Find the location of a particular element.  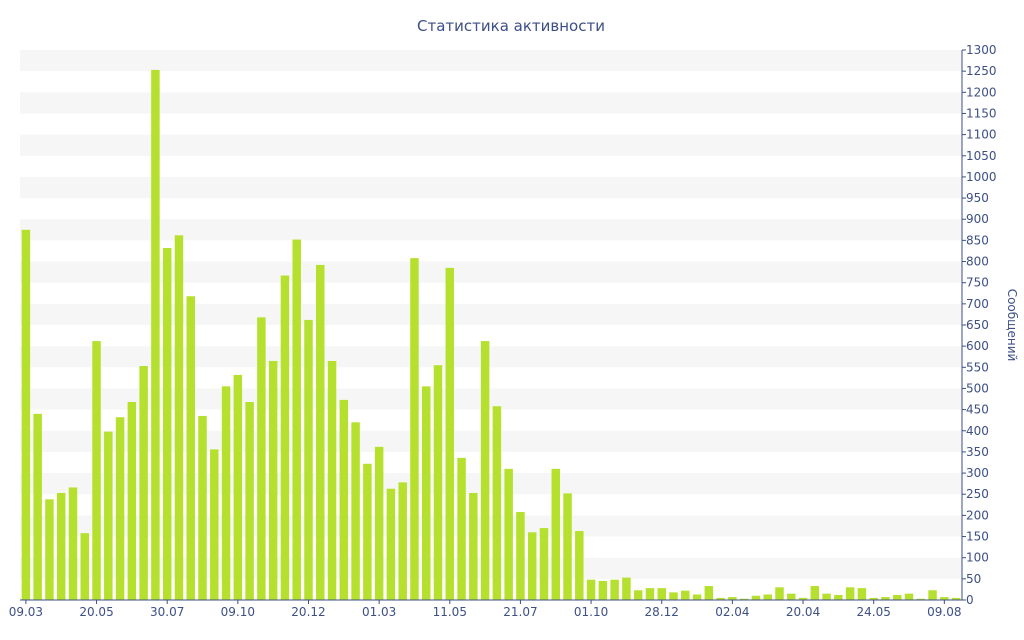

x-tick-label: 01.10 is located at coordinates (591, 612).